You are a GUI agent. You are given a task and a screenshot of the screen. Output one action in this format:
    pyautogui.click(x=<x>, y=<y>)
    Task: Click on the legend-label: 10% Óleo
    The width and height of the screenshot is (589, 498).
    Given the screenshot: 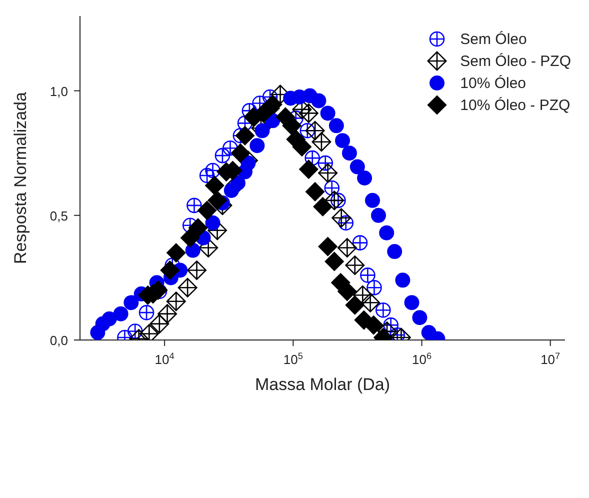 What is the action you would take?
    pyautogui.click(x=493, y=83)
    